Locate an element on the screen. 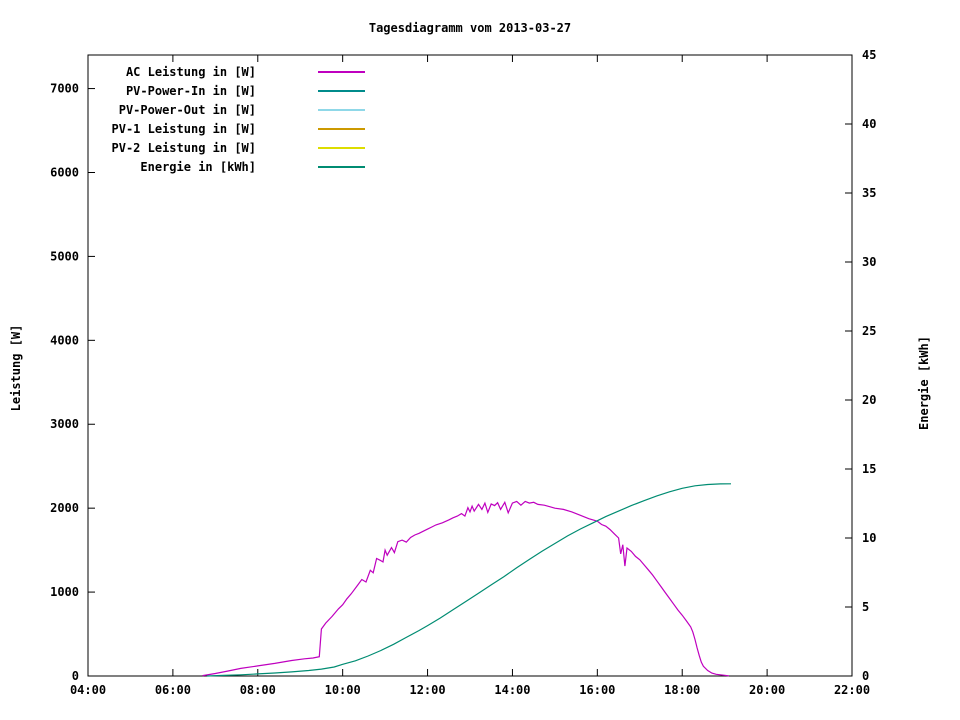 This screenshot has width=960, height=720. x-tick-label: 22:00 is located at coordinates (852, 690).